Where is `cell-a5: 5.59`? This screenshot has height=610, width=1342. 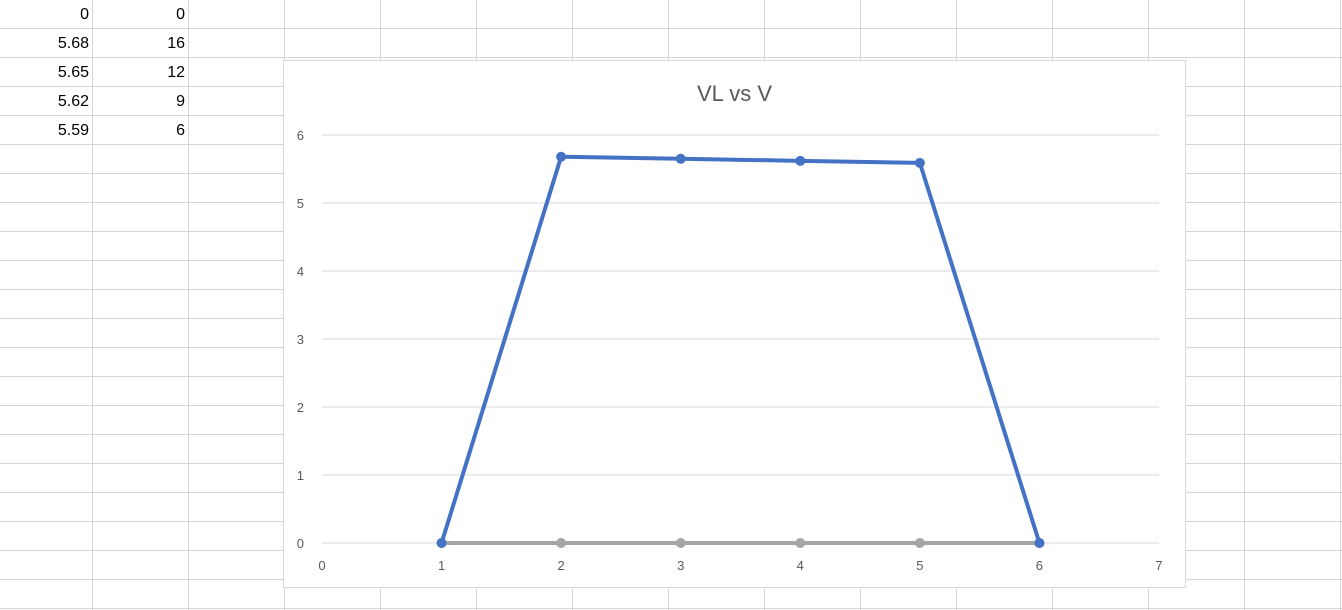
cell-a5: 5.59 is located at coordinates (73, 130).